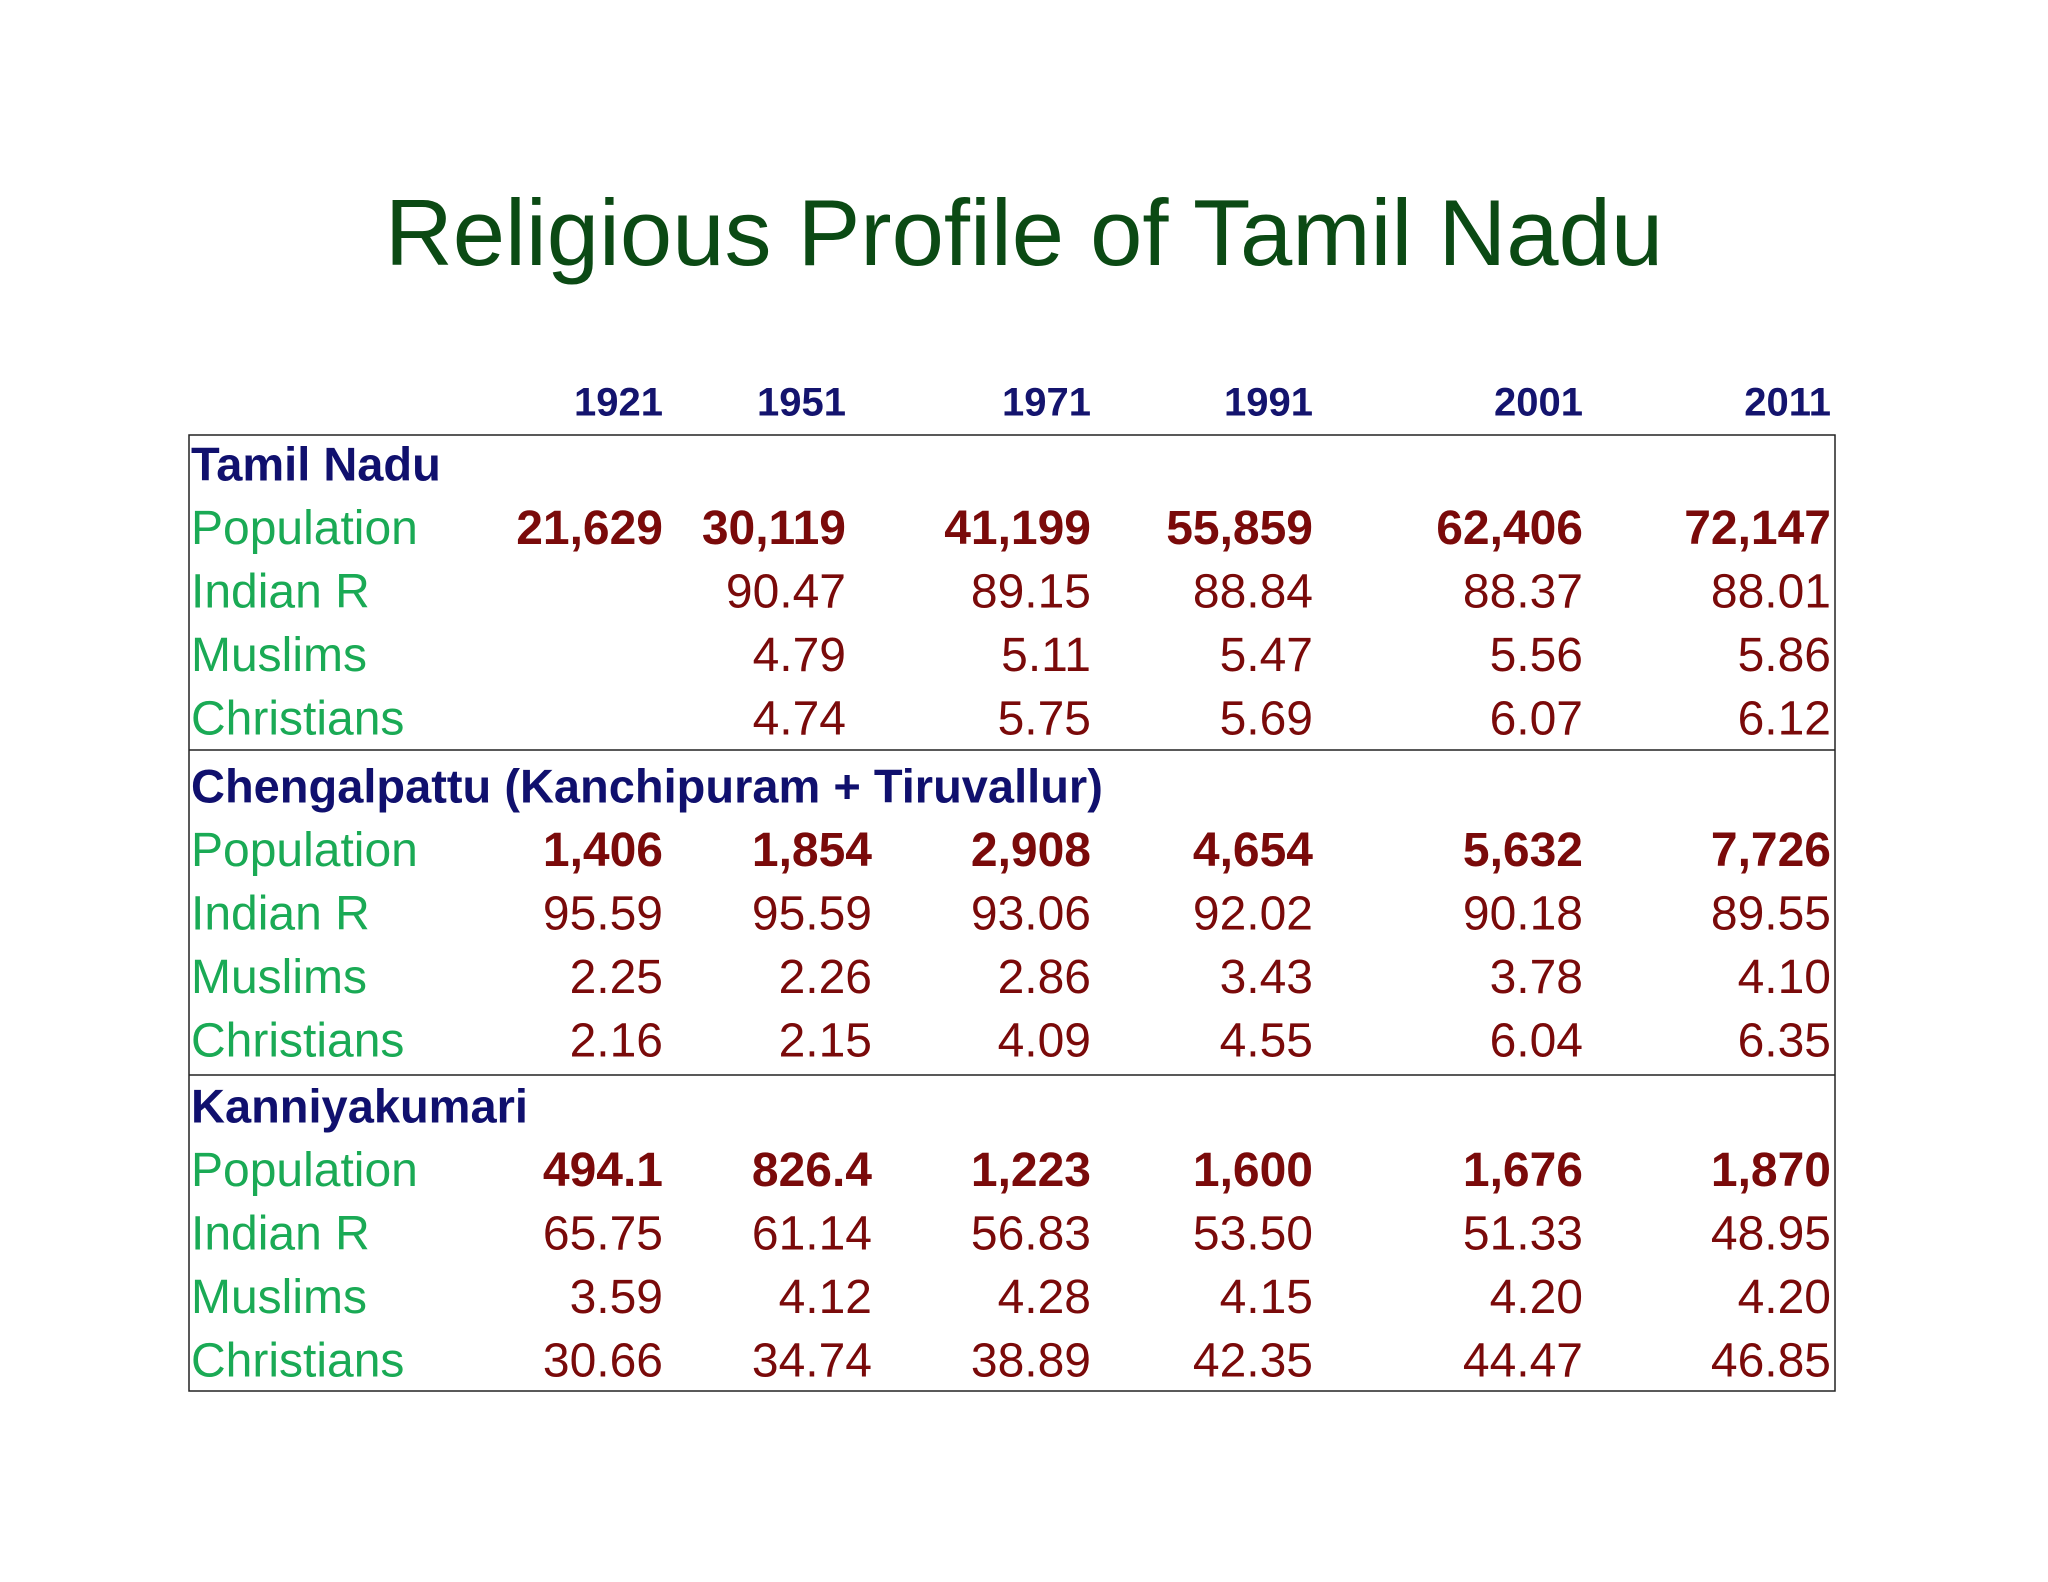  I want to click on cell-value: 93.06, so click(1031, 913).